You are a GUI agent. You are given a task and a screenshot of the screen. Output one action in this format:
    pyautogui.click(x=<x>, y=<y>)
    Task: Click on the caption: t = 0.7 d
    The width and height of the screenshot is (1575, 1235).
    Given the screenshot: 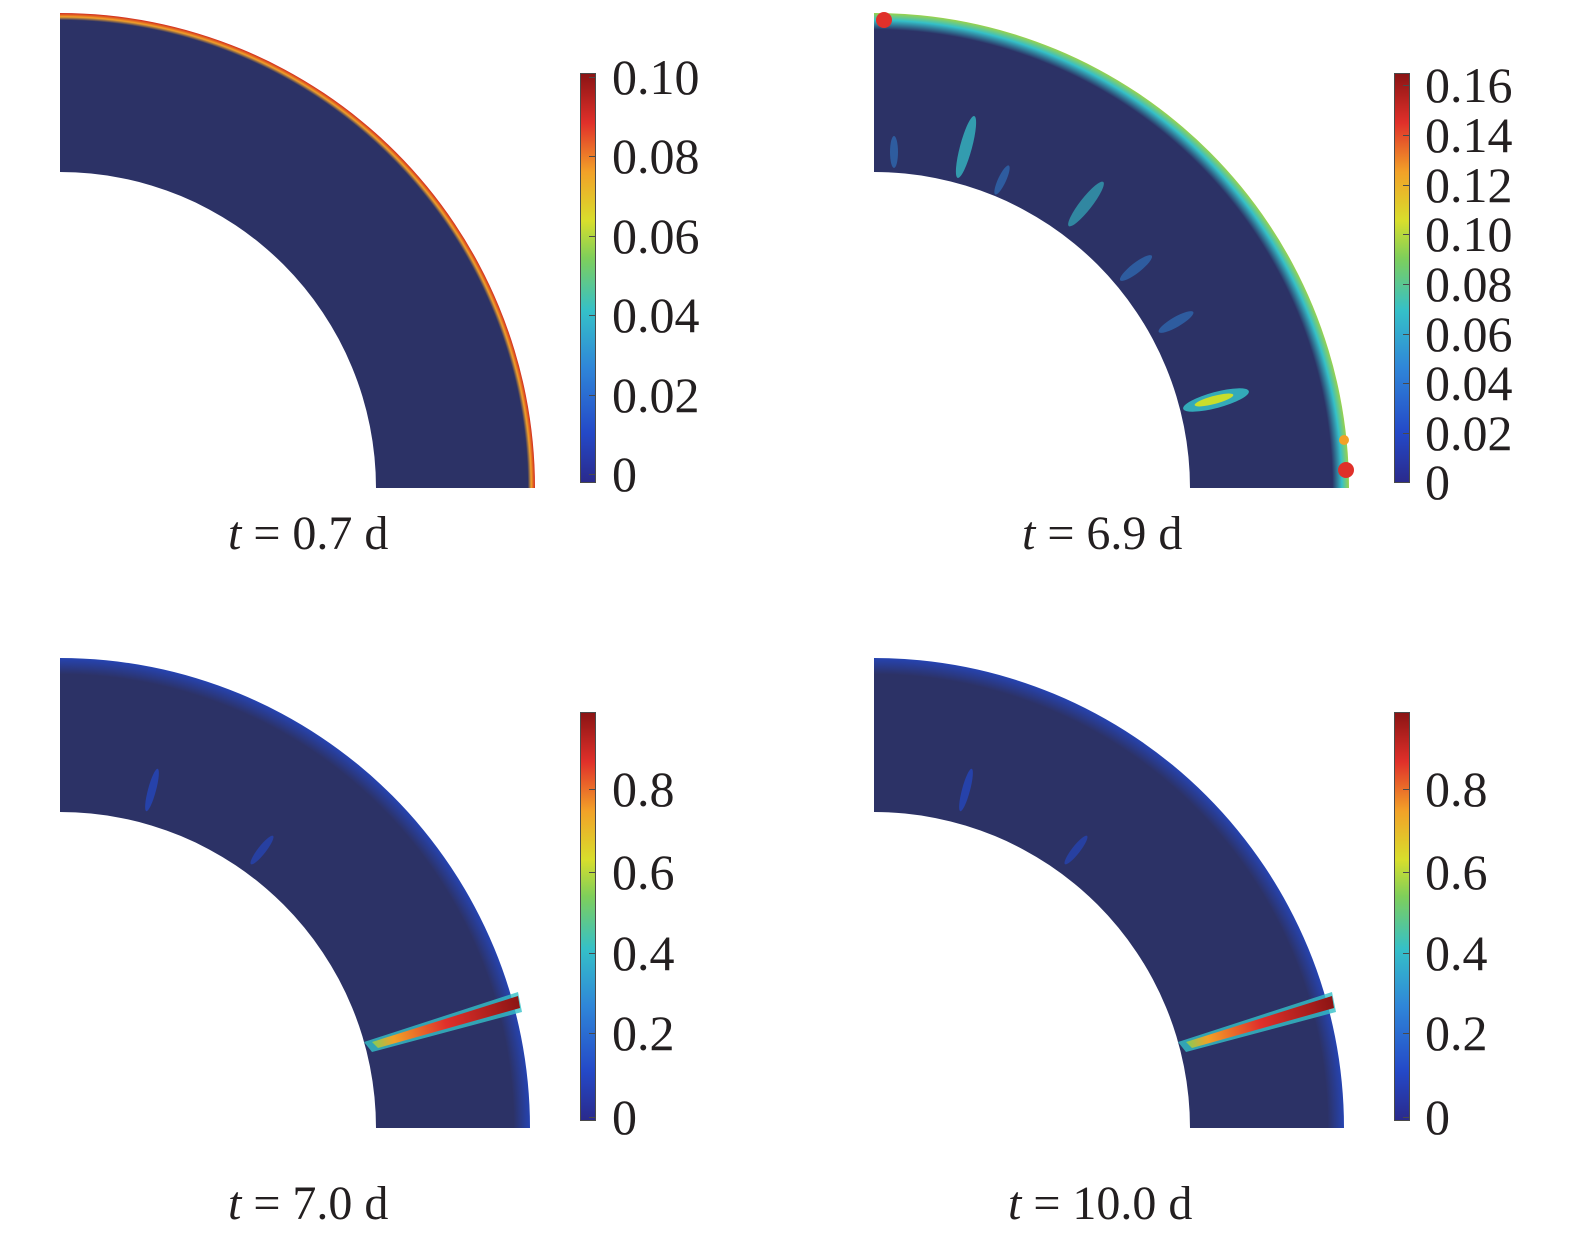 What is the action you would take?
    pyautogui.click(x=308, y=533)
    